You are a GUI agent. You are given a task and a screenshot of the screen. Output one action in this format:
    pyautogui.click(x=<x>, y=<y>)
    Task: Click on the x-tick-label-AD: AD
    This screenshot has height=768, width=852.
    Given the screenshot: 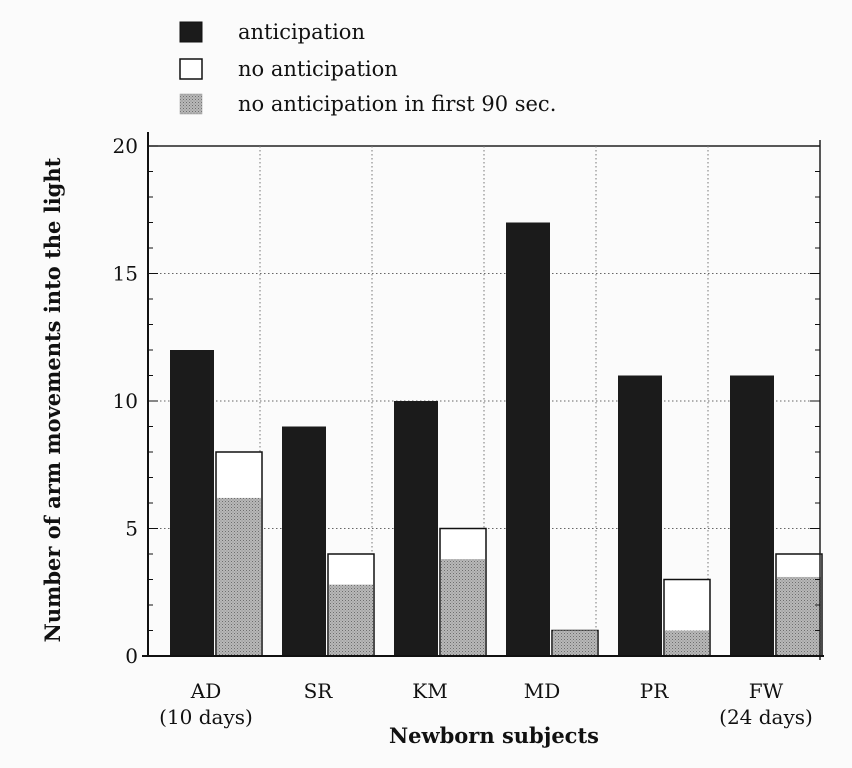 What is the action you would take?
    pyautogui.click(x=205, y=691)
    